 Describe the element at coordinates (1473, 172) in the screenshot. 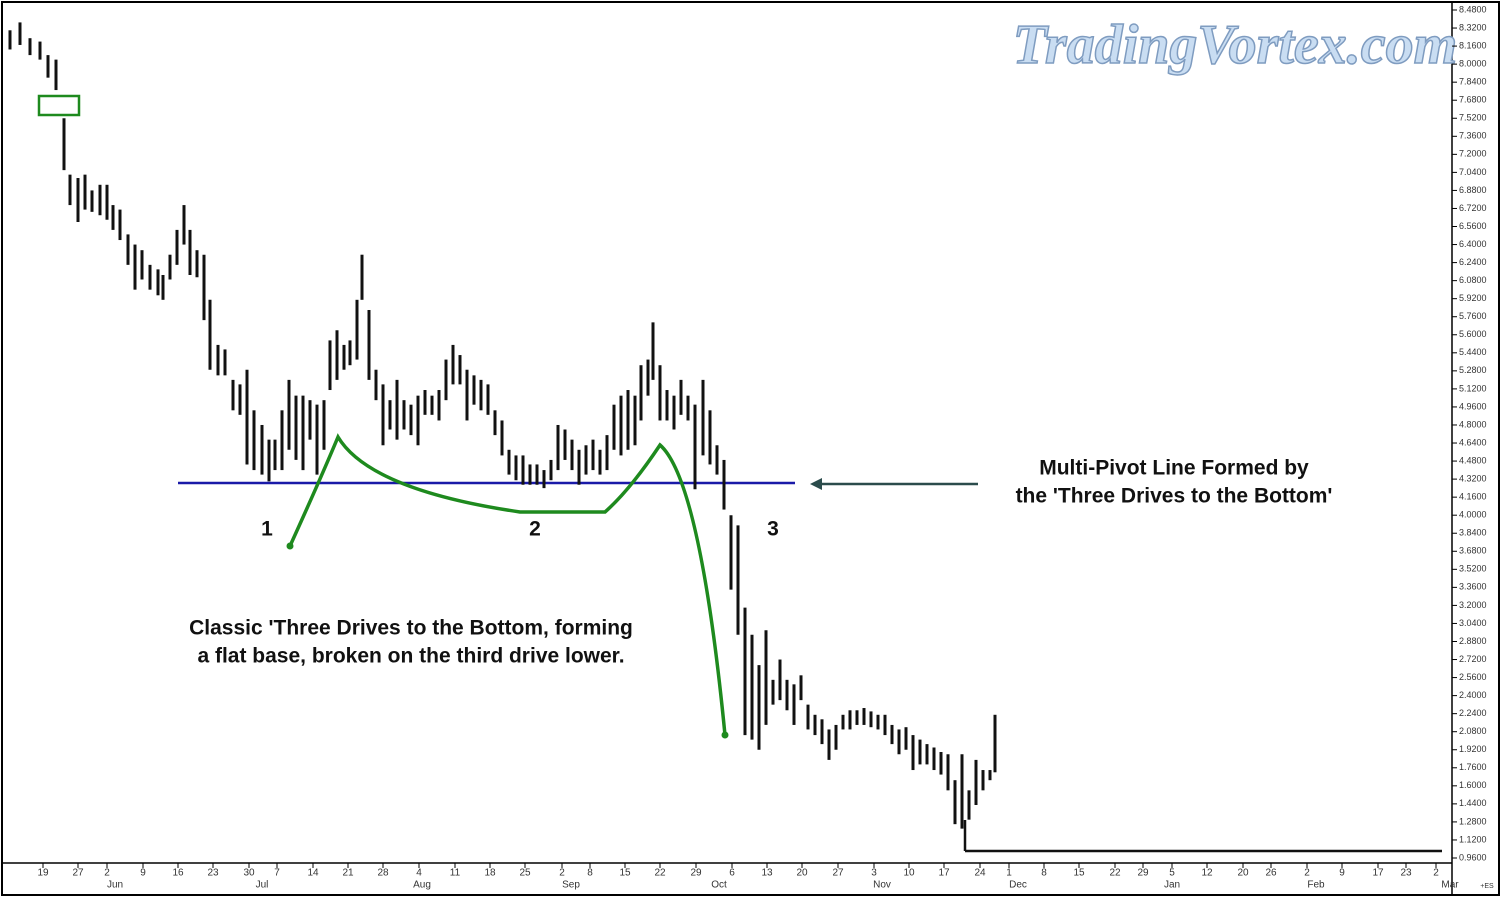

I see `y-tick-label: 7.0400` at that location.